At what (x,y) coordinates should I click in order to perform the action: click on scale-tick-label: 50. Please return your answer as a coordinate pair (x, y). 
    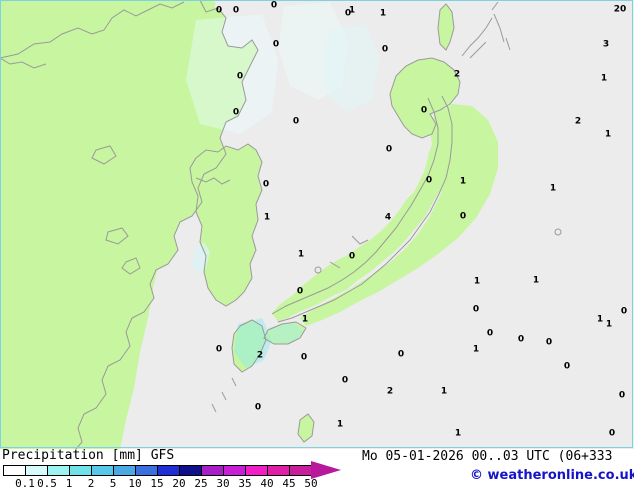
    Looking at the image, I should click on (311, 483).